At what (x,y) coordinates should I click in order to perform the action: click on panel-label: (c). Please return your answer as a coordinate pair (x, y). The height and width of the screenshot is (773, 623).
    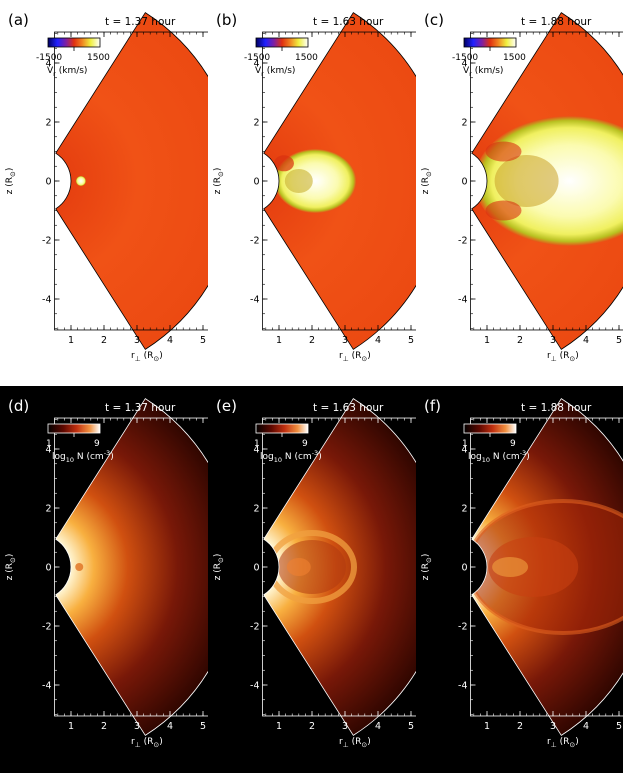
    Looking at the image, I should click on (434, 20).